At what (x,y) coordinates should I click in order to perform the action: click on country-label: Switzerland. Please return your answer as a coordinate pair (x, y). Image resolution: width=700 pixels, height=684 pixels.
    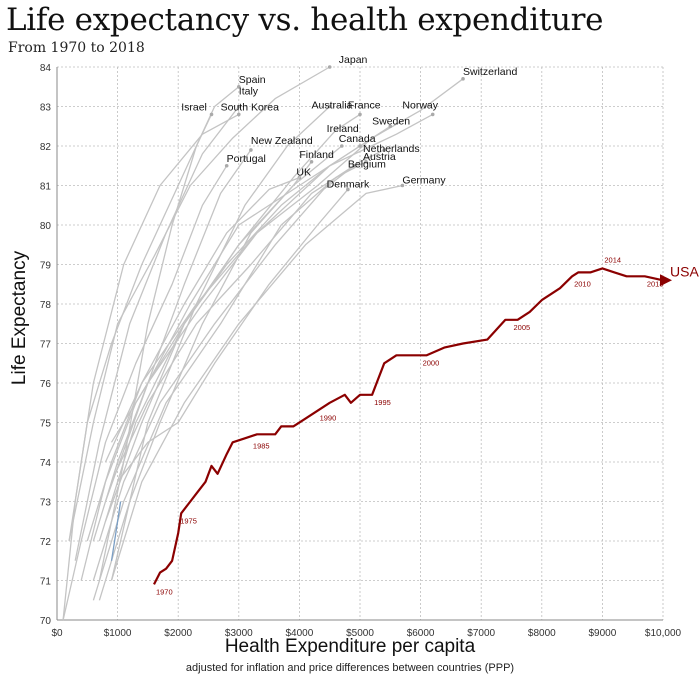
    Looking at the image, I should click on (490, 72).